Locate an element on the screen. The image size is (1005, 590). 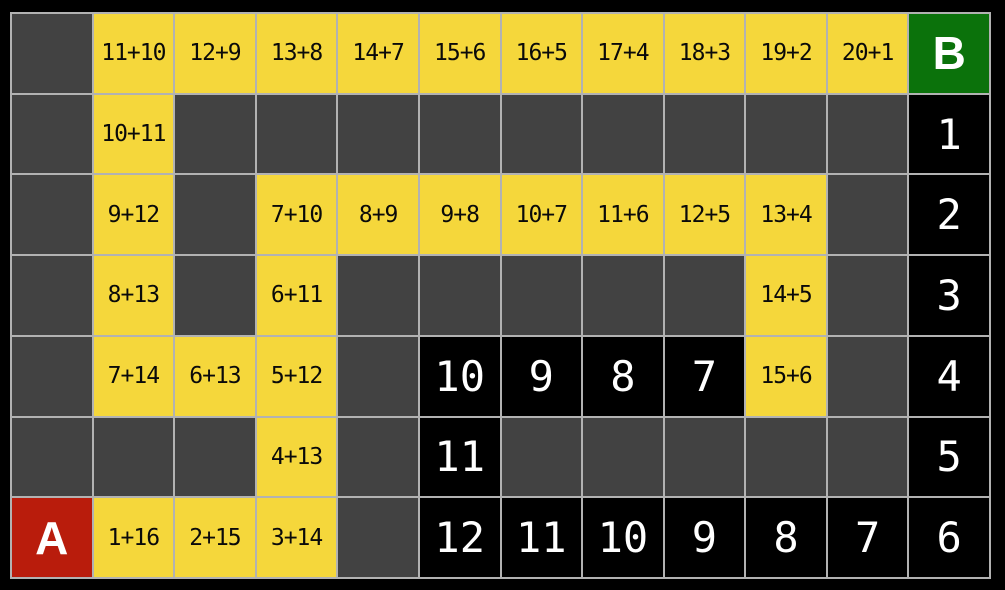
start-cell-a: A is located at coordinates (52, 537).